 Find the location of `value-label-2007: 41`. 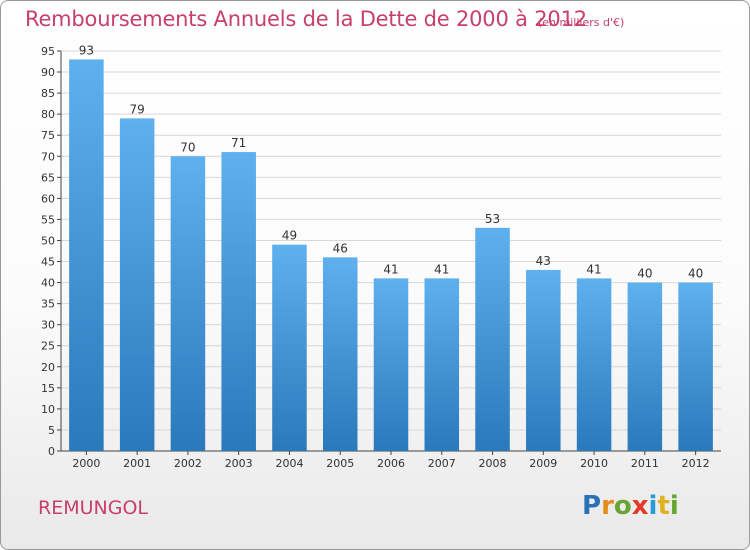

value-label-2007: 41 is located at coordinates (441, 269).